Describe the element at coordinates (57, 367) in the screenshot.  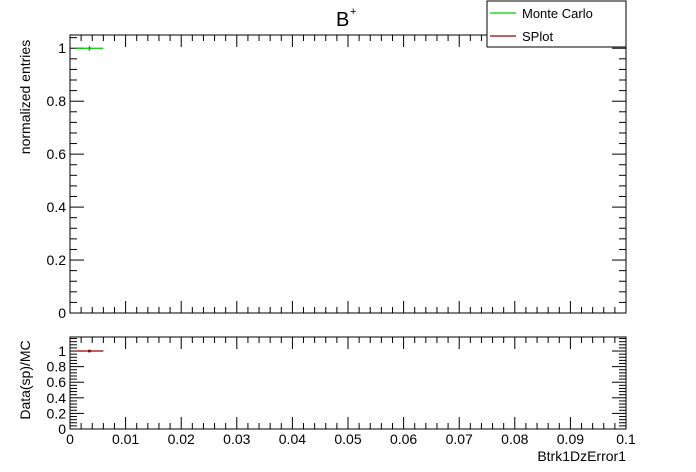
I see `bottom-y-tick-label: 0.8` at that location.